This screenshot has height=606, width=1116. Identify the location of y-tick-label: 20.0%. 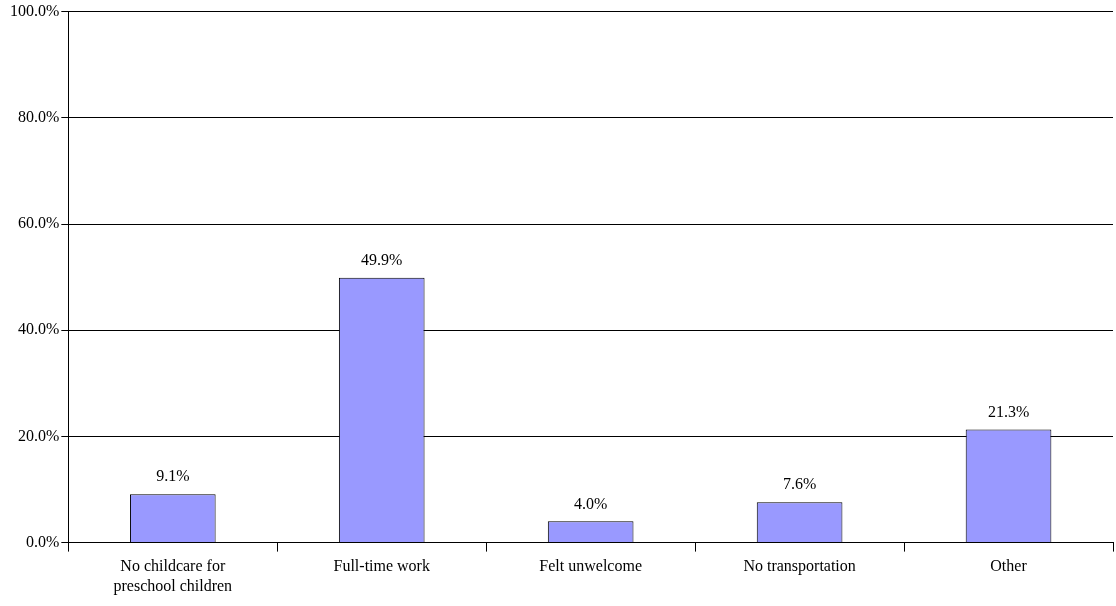
(39, 435).